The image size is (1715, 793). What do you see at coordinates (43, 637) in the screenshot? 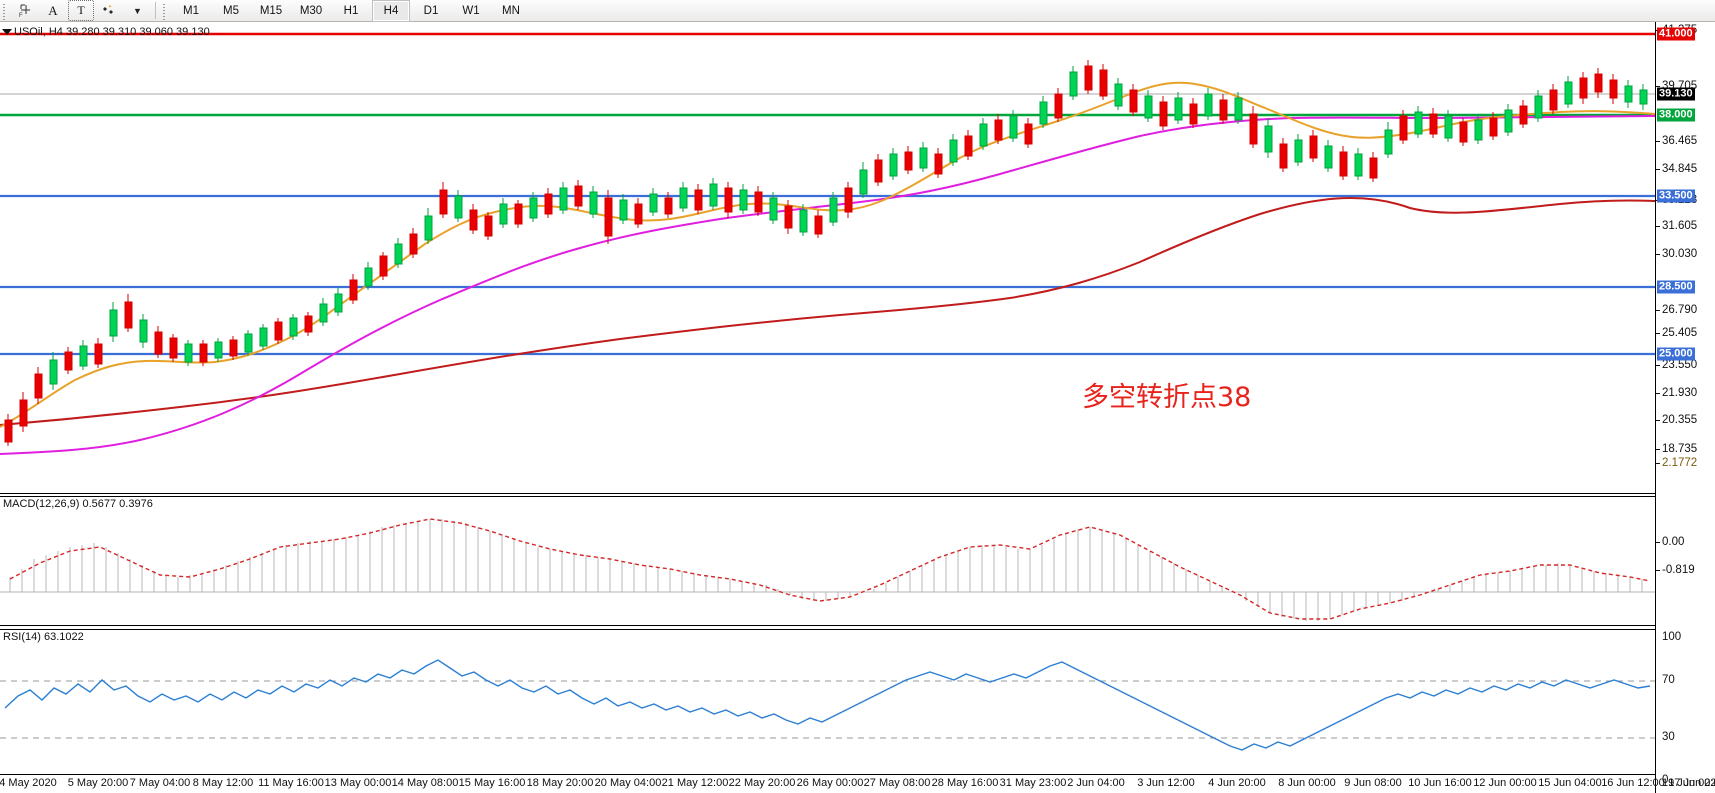
I see `rsi-label: RSI(14) 63.1022` at bounding box center [43, 637].